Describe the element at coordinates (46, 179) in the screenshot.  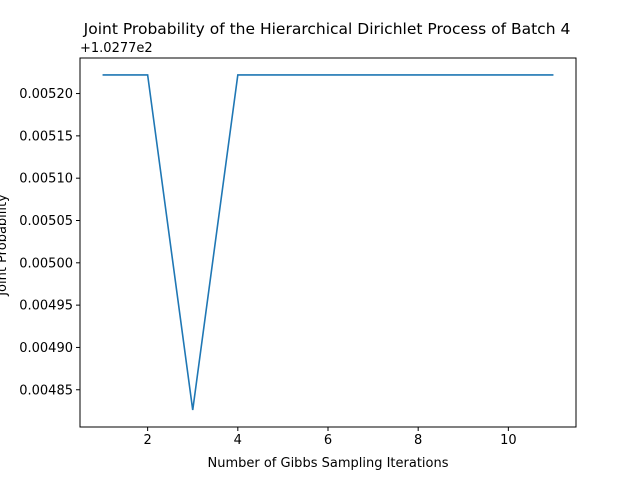
I see `y-tick-label: 0.00510` at that location.